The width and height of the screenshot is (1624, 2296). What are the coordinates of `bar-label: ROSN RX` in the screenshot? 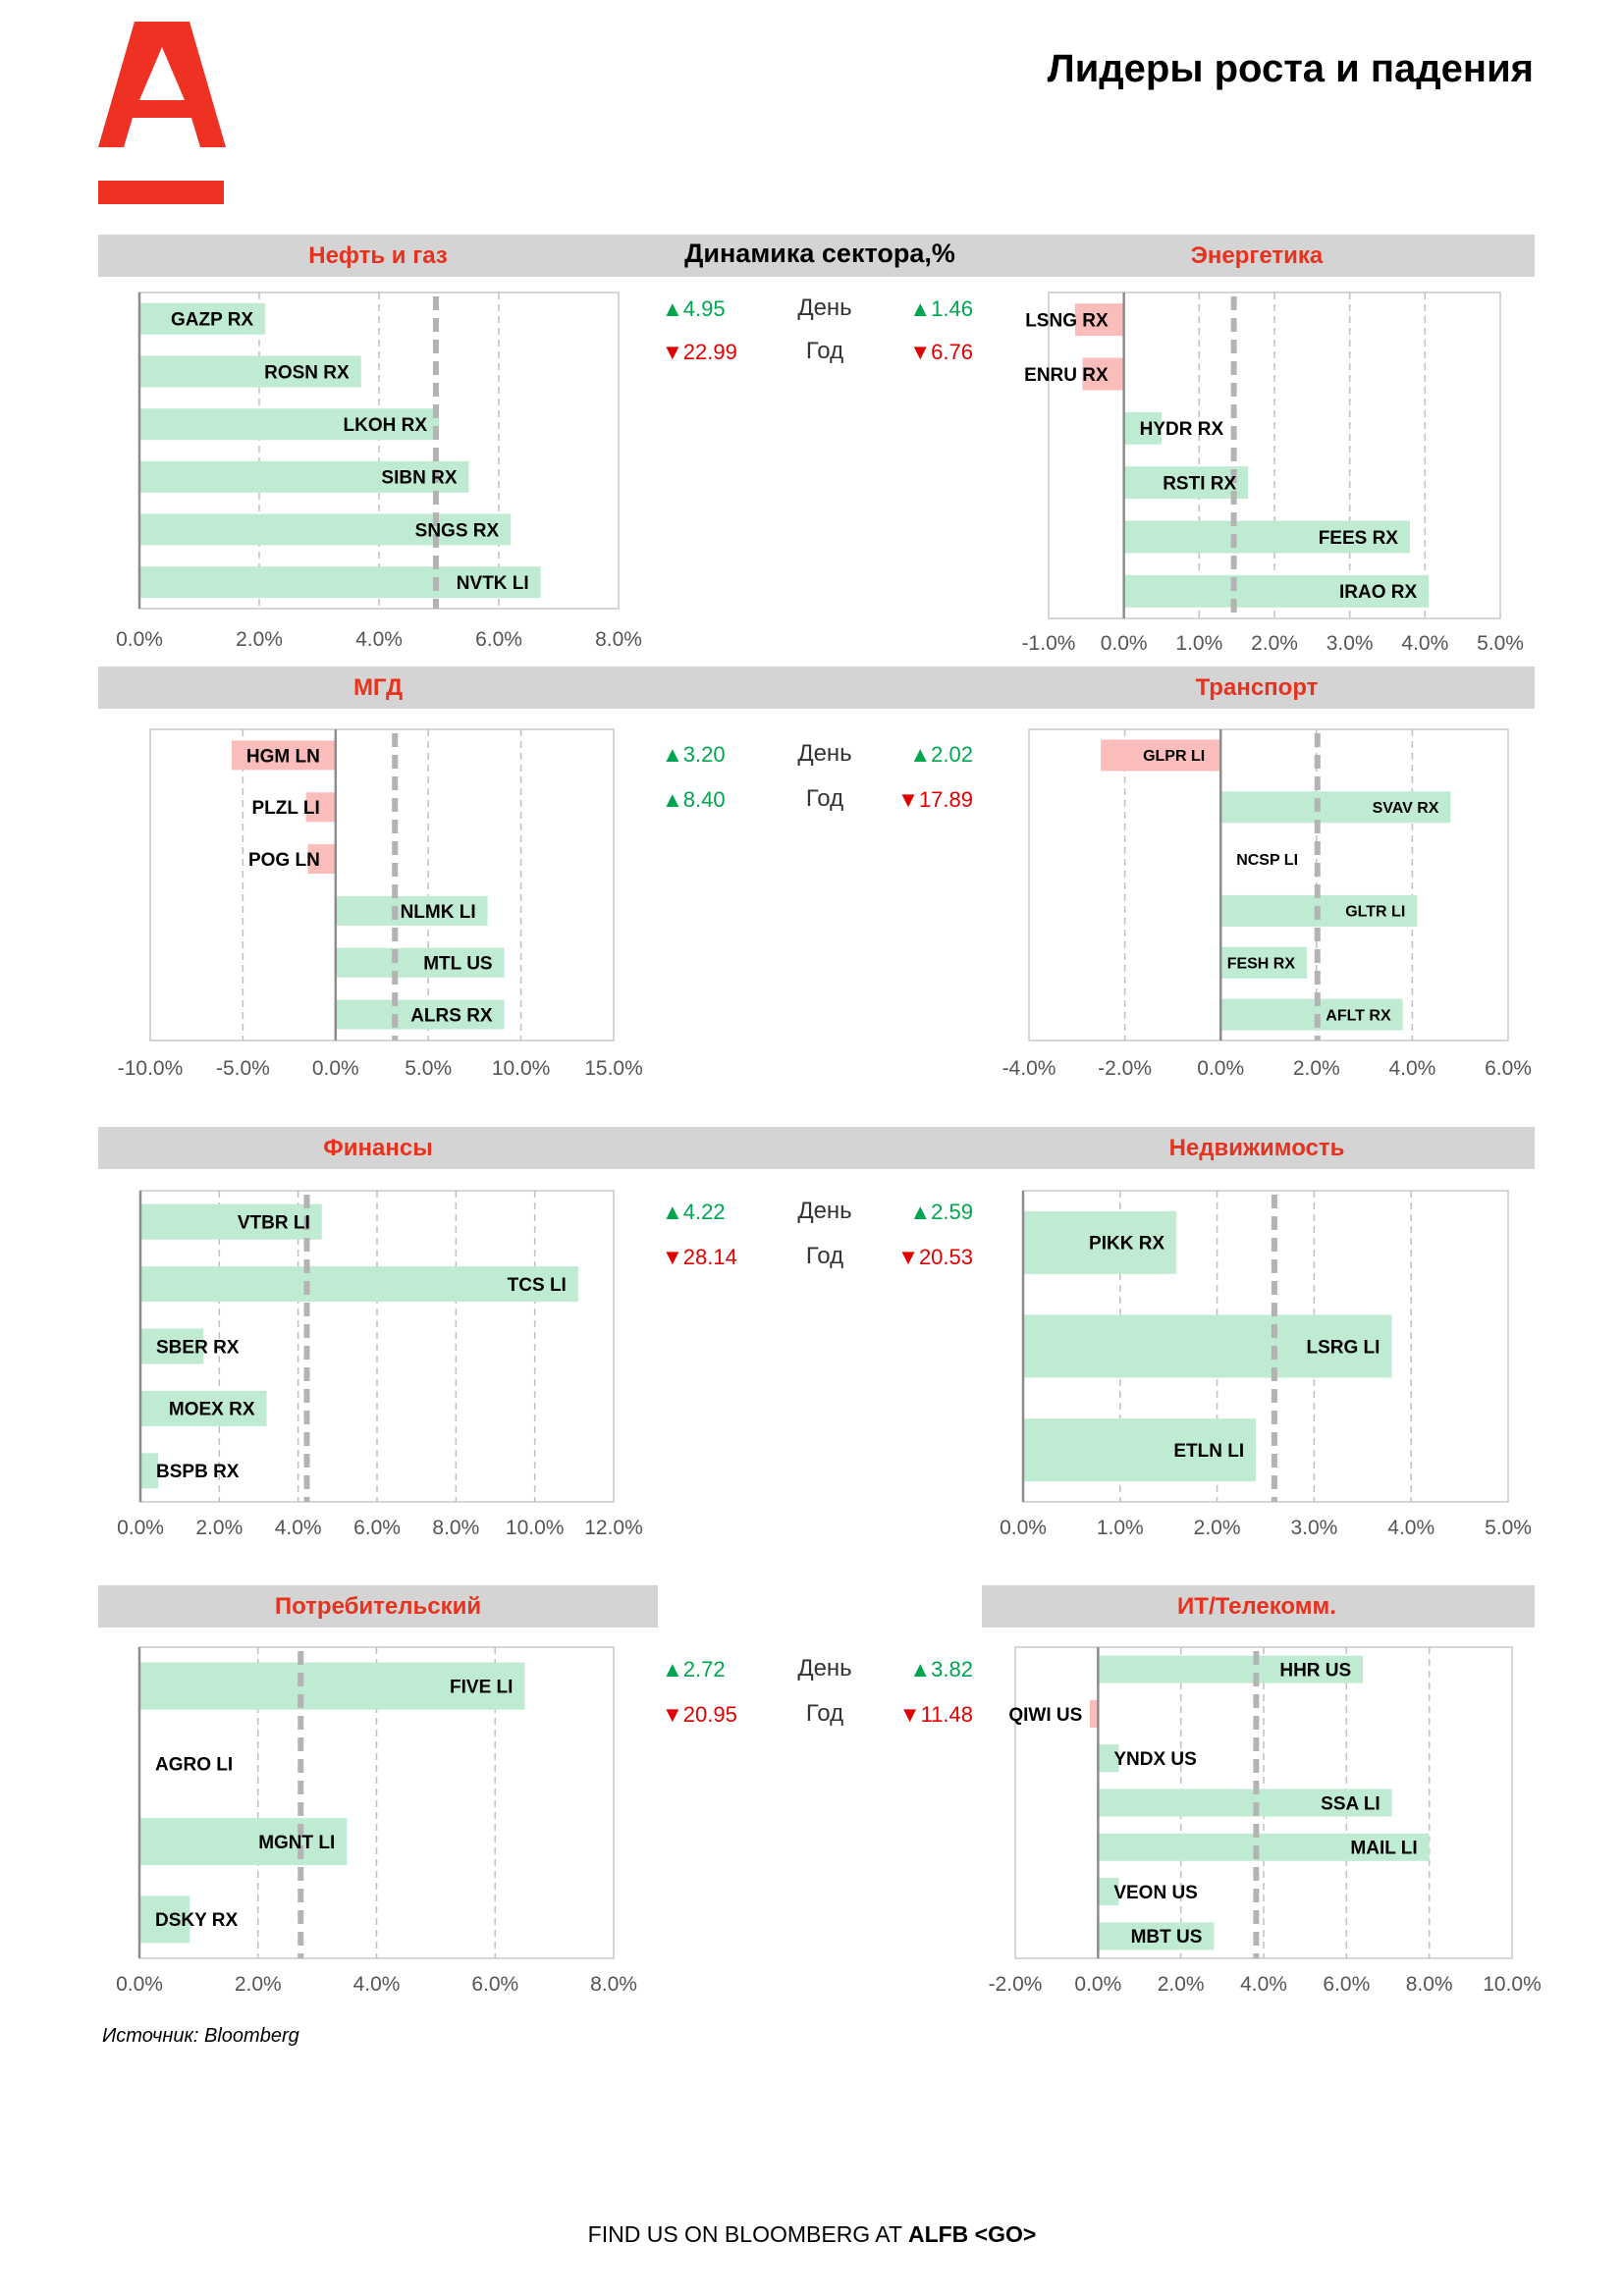 It's located at (307, 372).